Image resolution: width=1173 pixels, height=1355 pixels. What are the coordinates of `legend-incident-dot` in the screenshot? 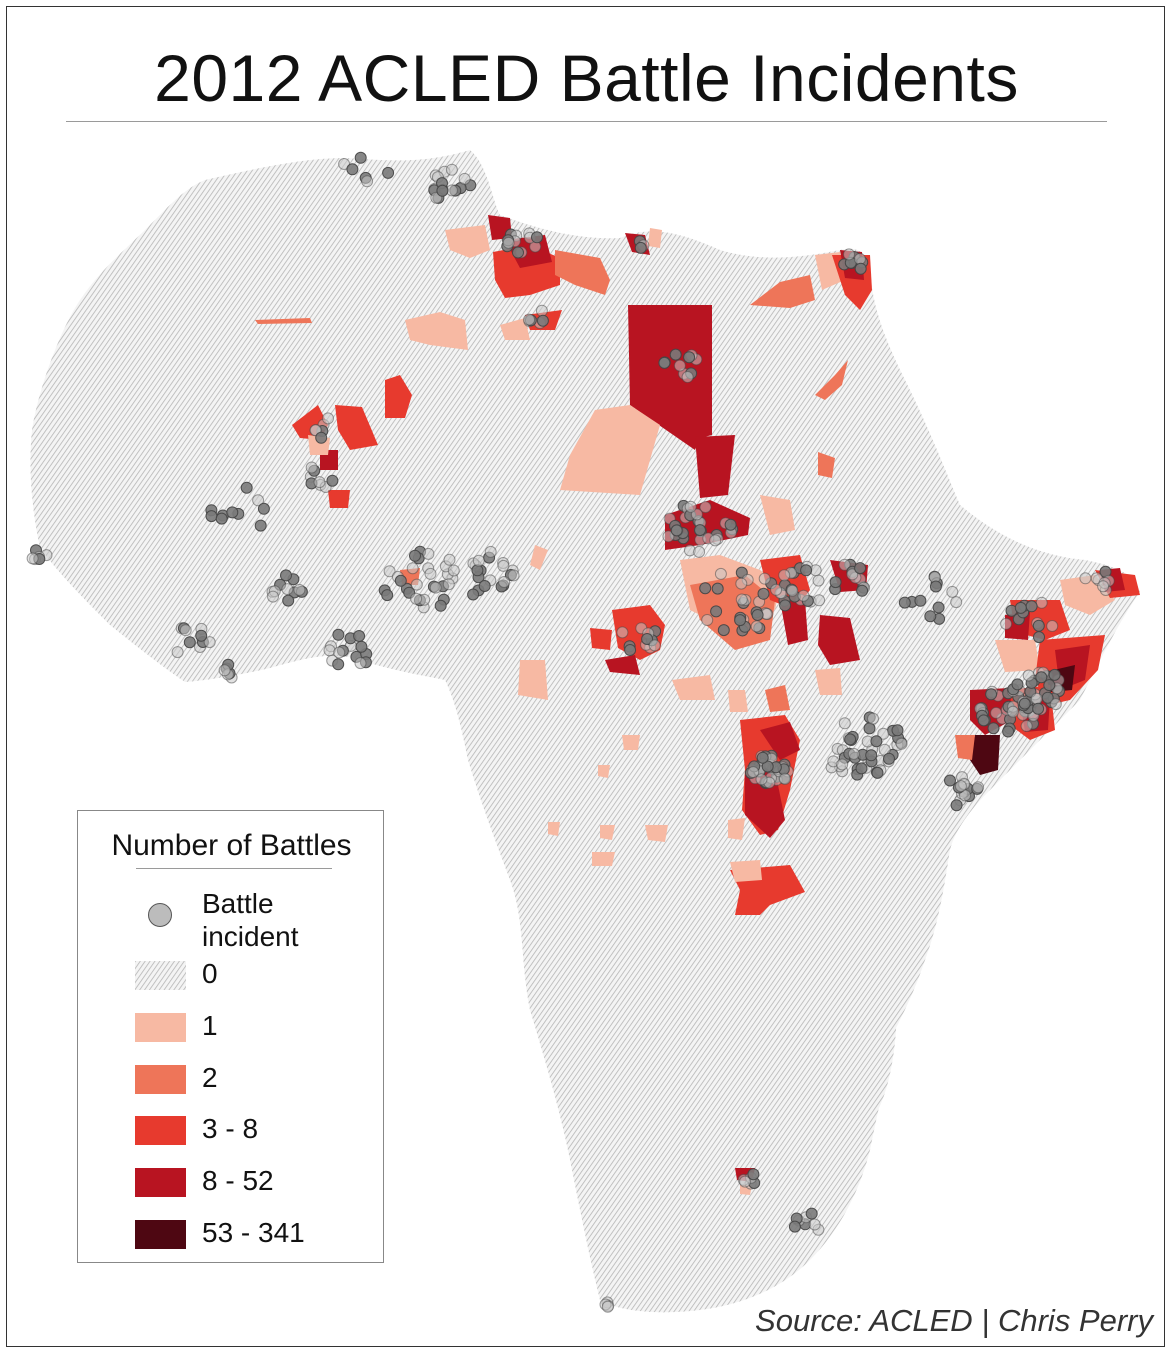 It's located at (160, 915).